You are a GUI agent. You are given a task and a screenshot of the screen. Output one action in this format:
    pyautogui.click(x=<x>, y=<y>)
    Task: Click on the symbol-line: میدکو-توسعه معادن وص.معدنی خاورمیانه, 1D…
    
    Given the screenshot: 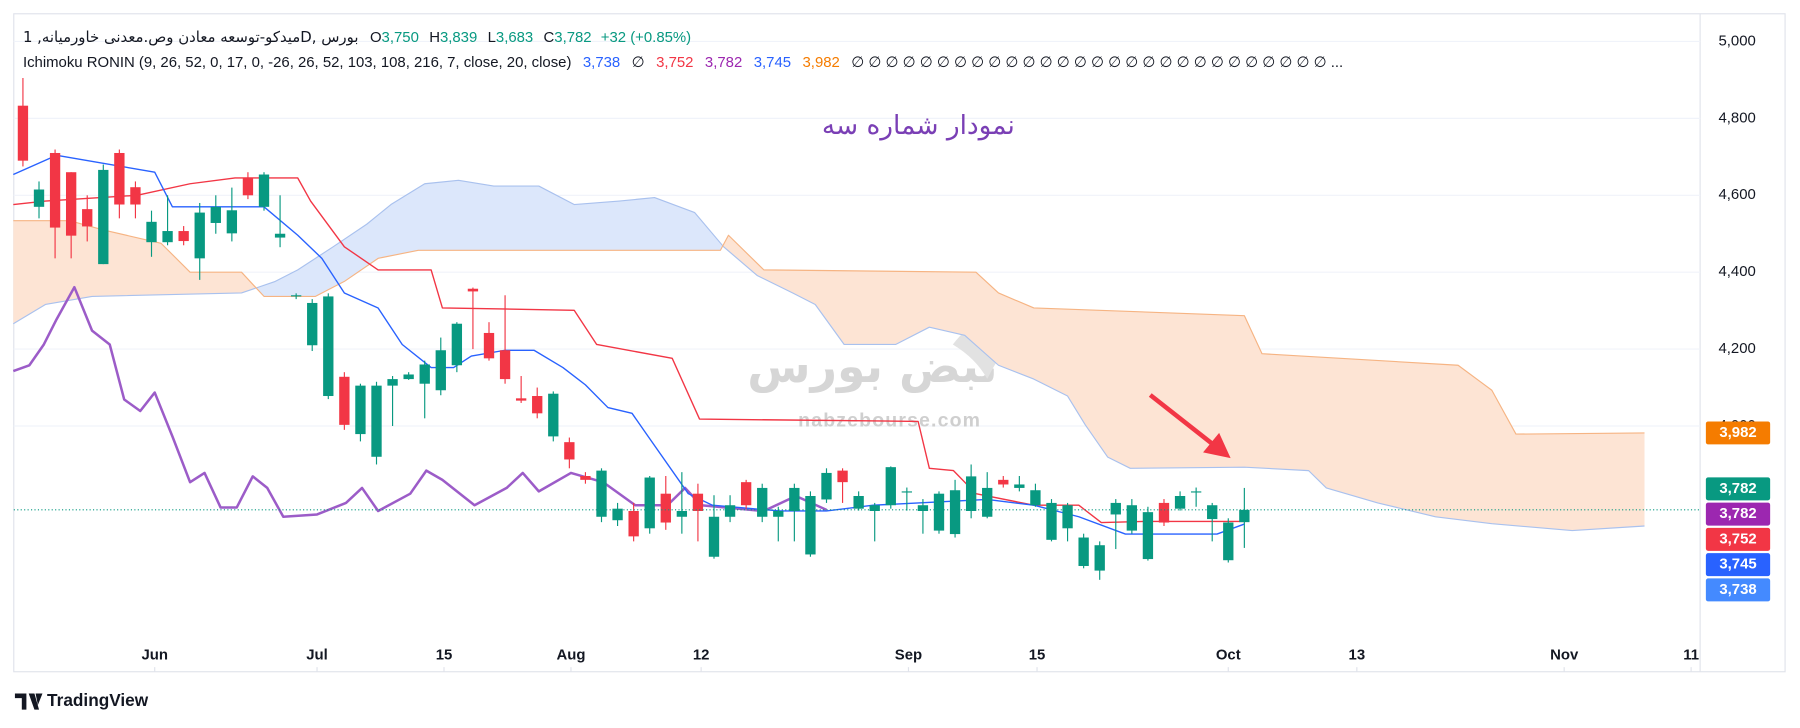 What is the action you would take?
    pyautogui.click(x=357, y=37)
    